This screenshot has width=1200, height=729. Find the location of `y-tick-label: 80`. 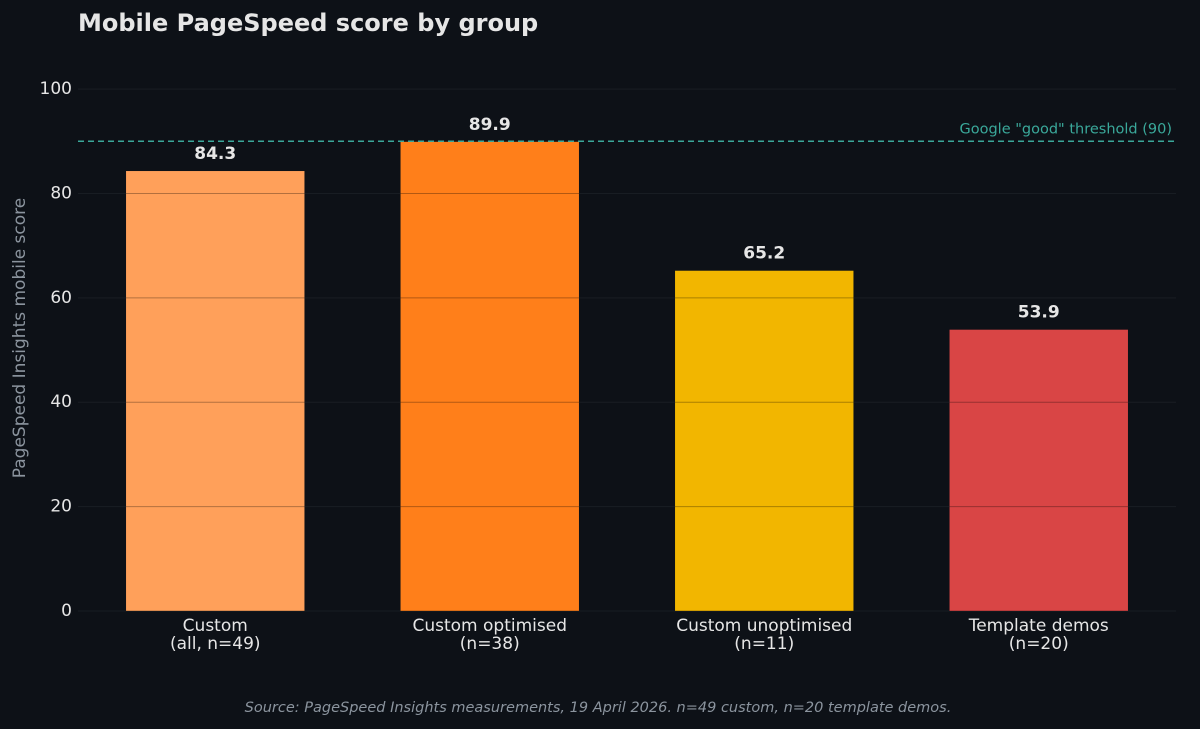

y-tick-label: 80 is located at coordinates (61, 193).